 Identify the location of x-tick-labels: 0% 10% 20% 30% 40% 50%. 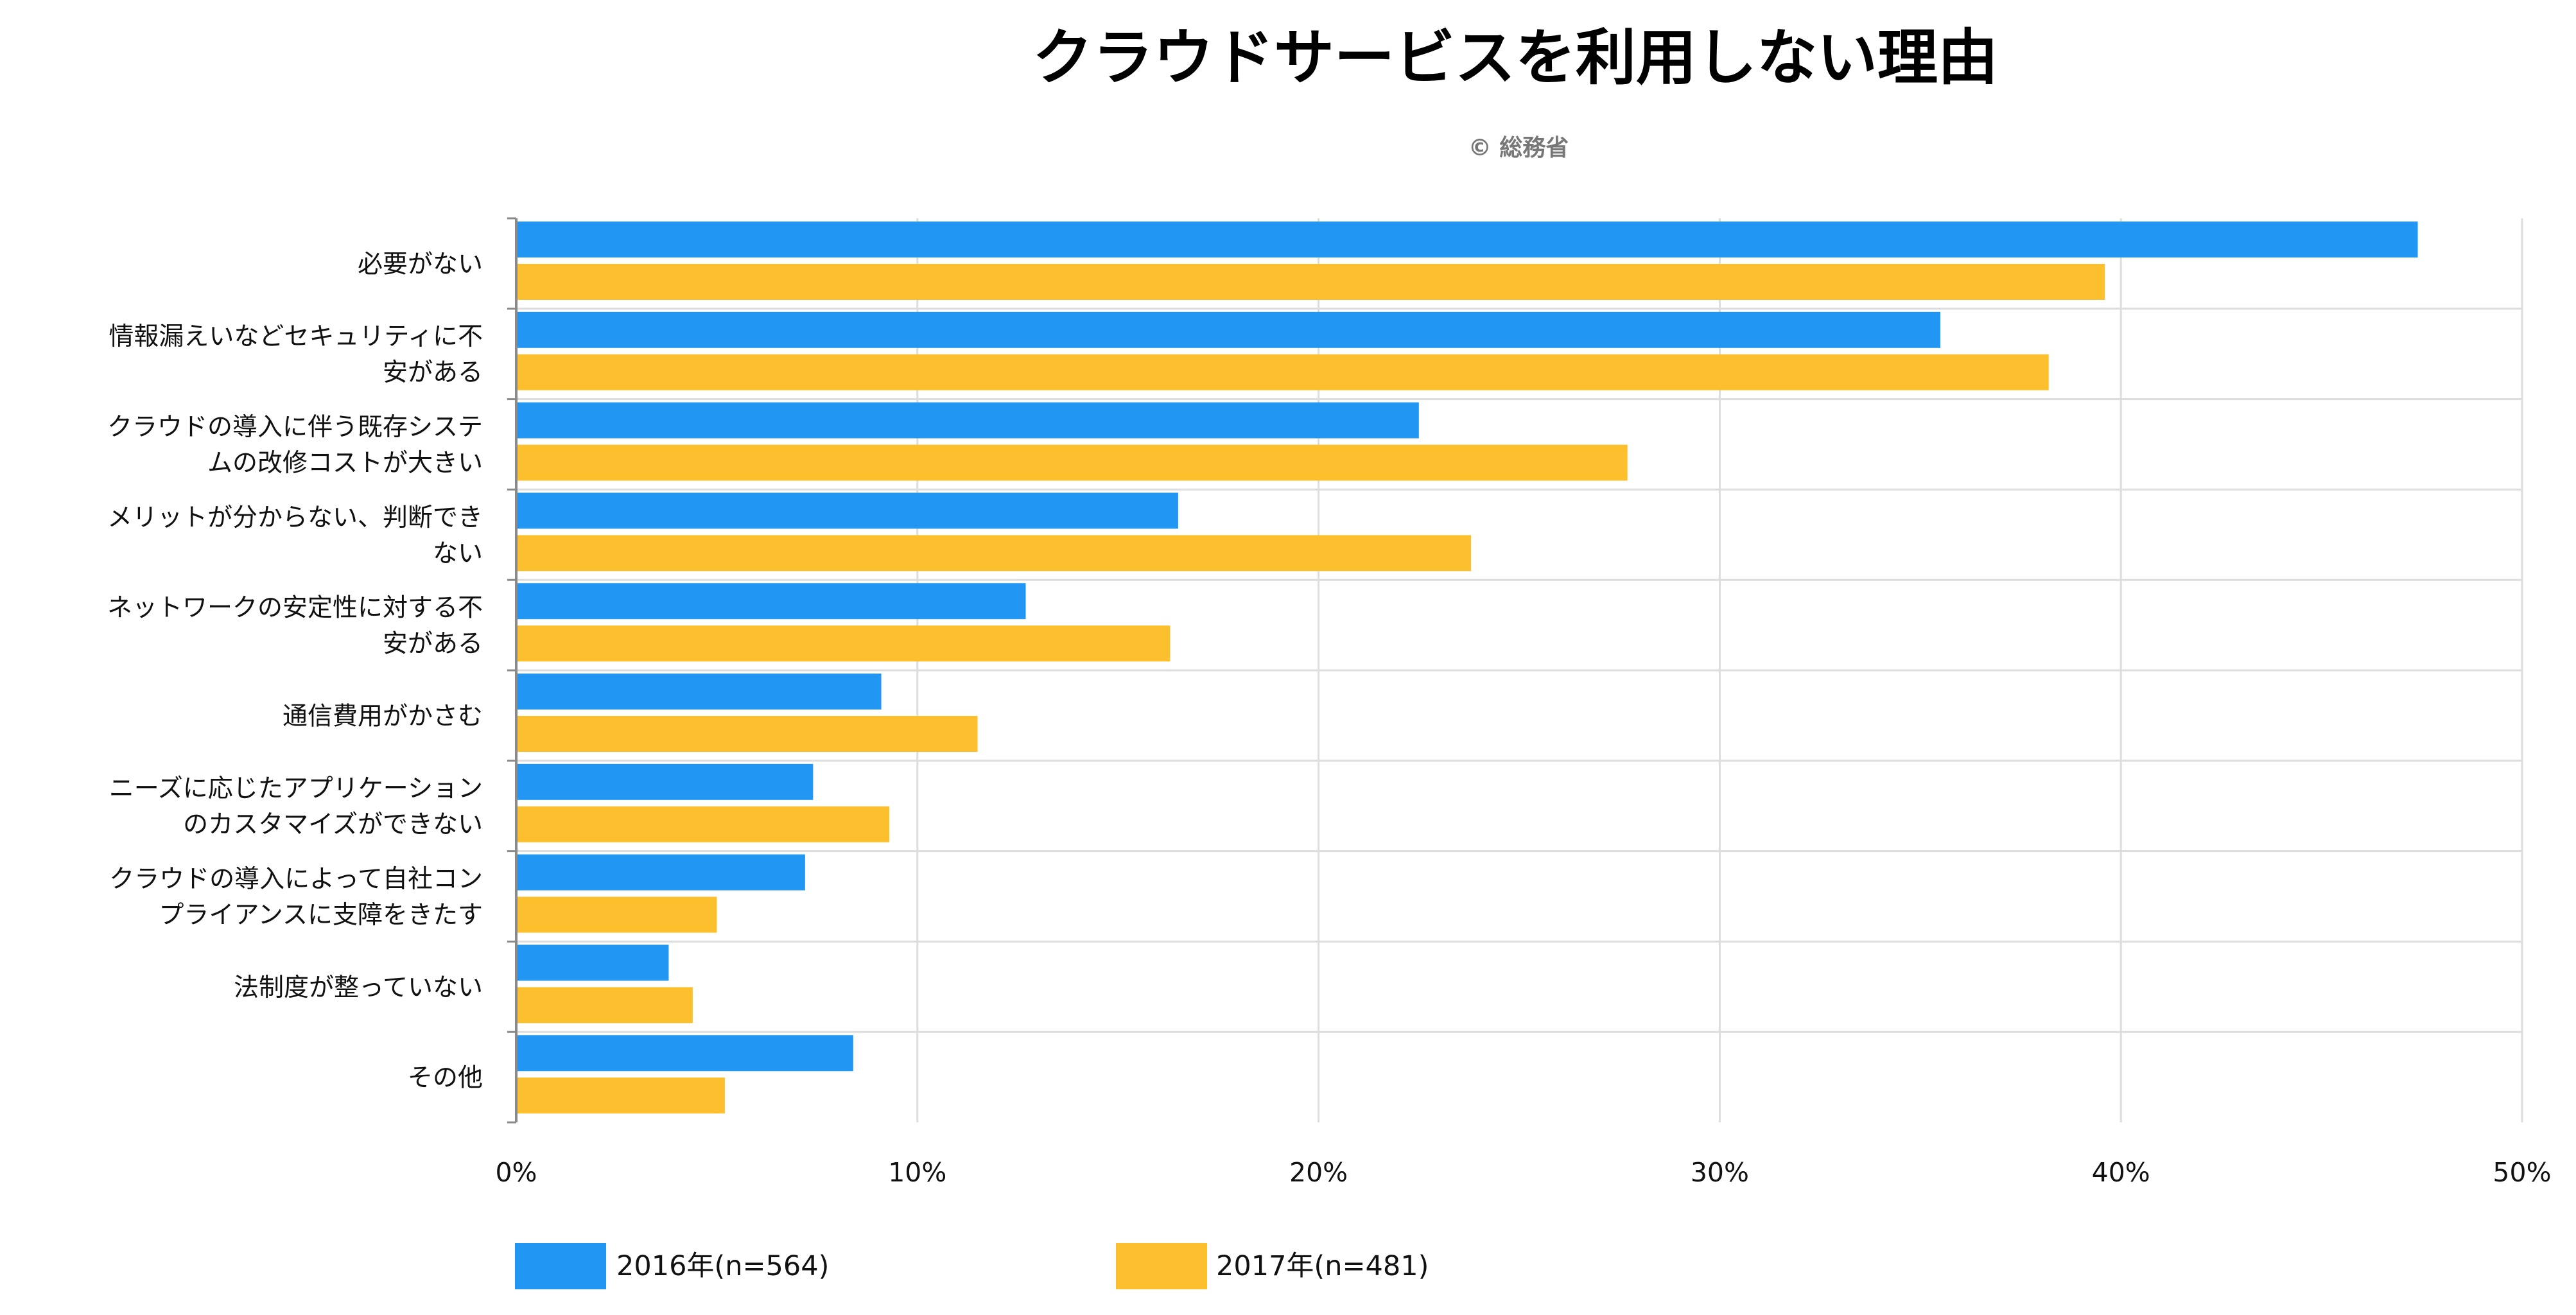
(1523, 1172).